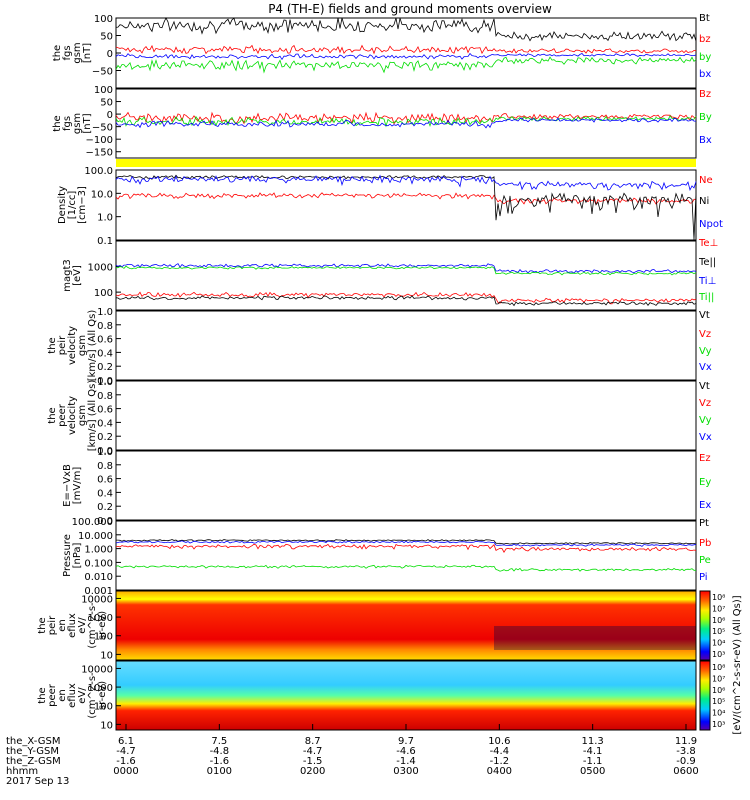 This screenshot has width=750, height=800. I want to click on y-axis-label-line: velocity, so click(72, 345).